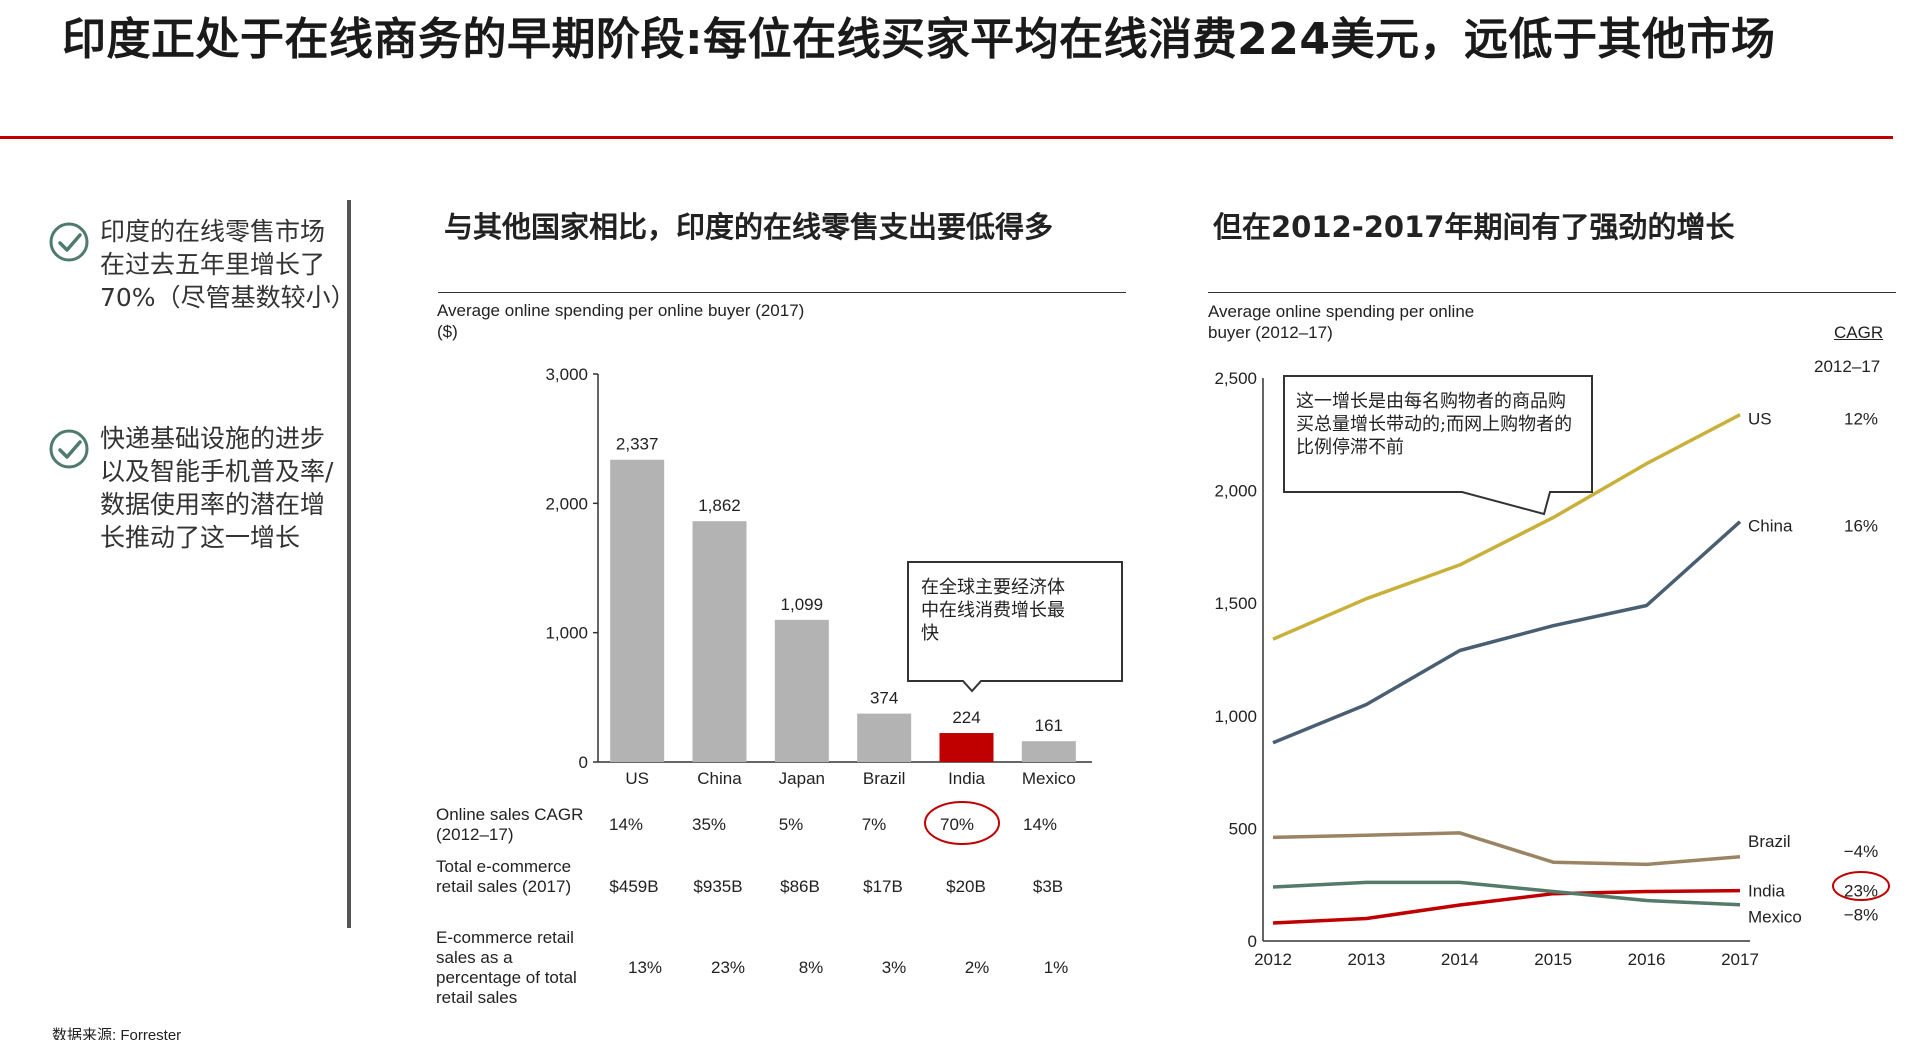  What do you see at coordinates (1507, 632) in the screenshot?
I see `series-line-china` at bounding box center [1507, 632].